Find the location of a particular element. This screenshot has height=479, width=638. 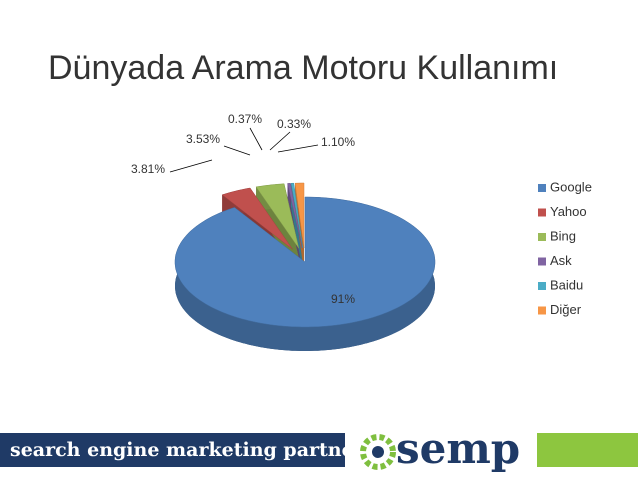

data-label: 3.53% is located at coordinates (203, 139).